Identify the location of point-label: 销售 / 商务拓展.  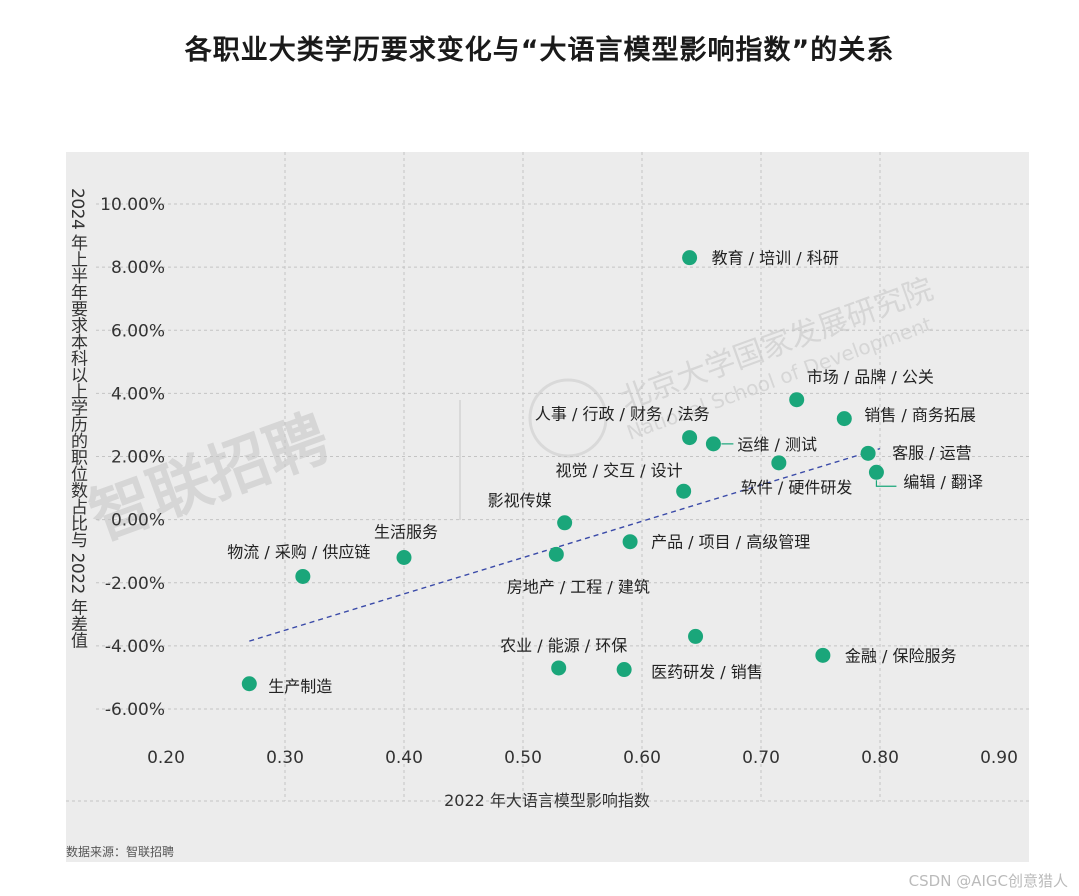
(920, 415).